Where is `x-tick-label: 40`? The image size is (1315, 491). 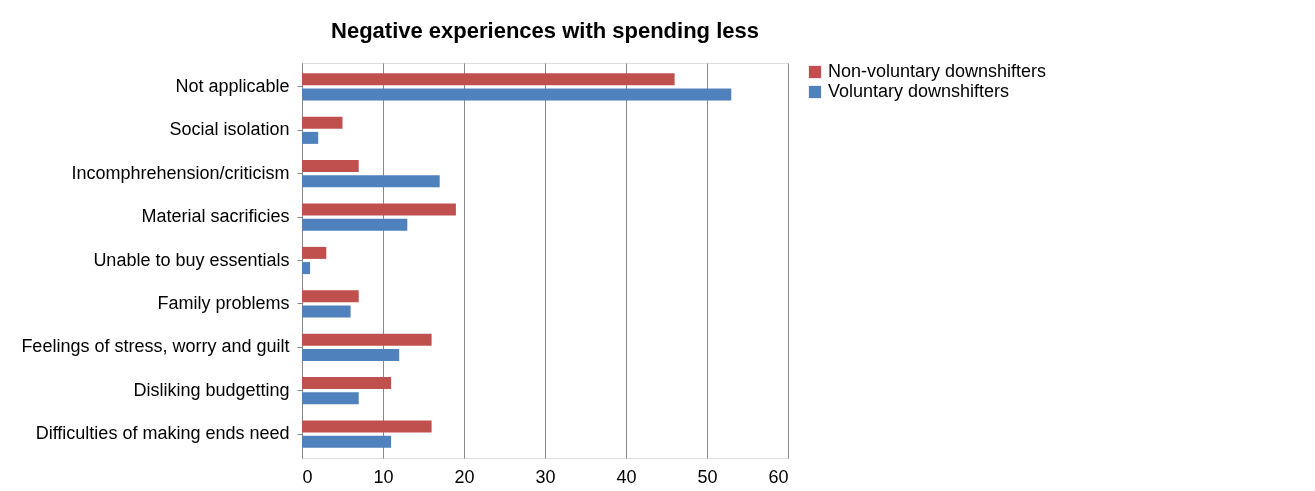 x-tick-label: 40 is located at coordinates (626, 476).